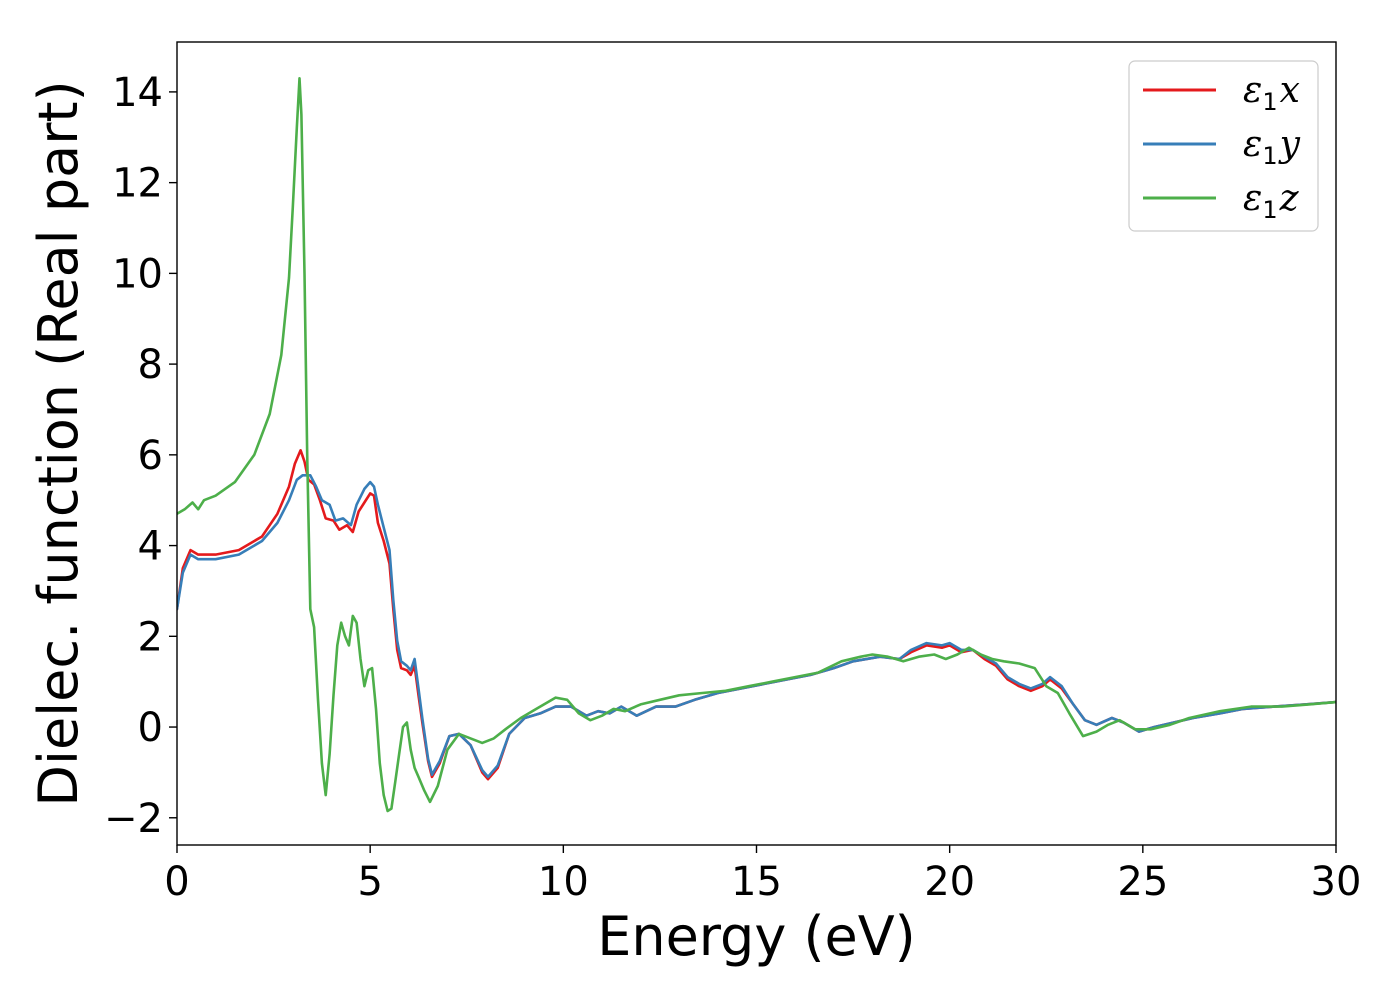 This screenshot has width=1400, height=1000. What do you see at coordinates (1142, 882) in the screenshot?
I see `x-tick-label: 25` at bounding box center [1142, 882].